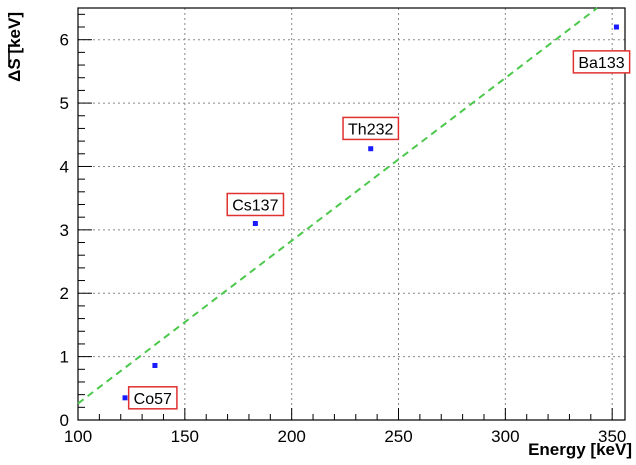 The width and height of the screenshot is (636, 465). Describe the element at coordinates (612, 436) in the screenshot. I see `x-tick-label: 350` at that location.